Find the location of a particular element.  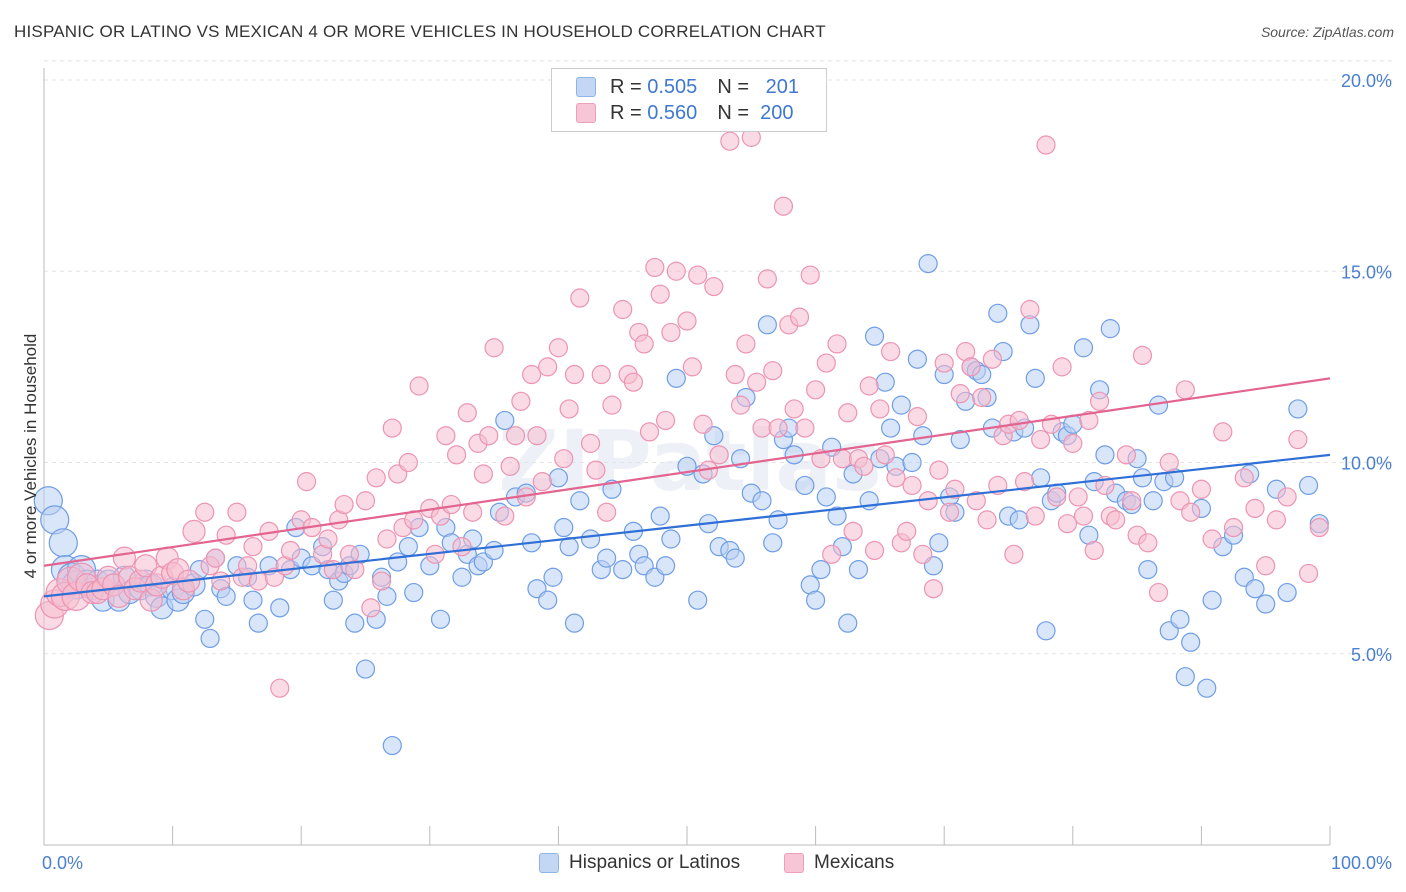

series-legend: Hispanics or Latinos Mexicans is located at coordinates (703, 865).